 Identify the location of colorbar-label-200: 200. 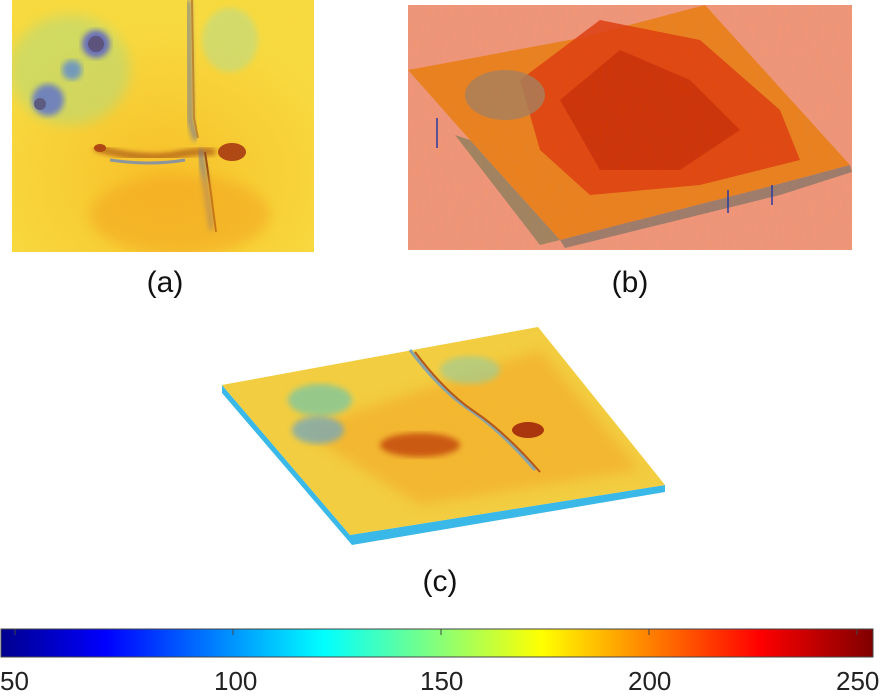
(650, 681).